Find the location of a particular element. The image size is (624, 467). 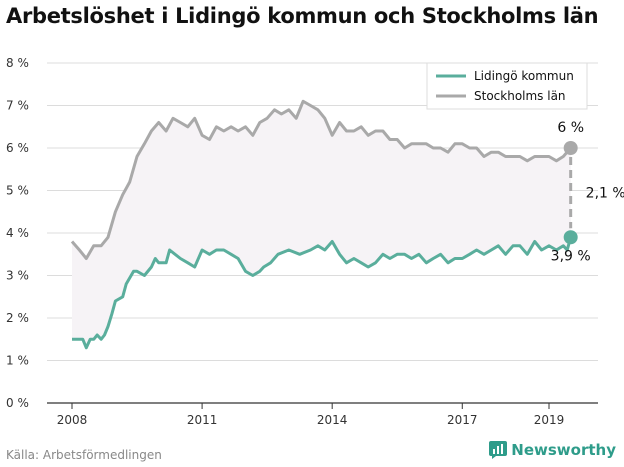

legend: Lidingö kommun Stockholms län is located at coordinates (507, 86).